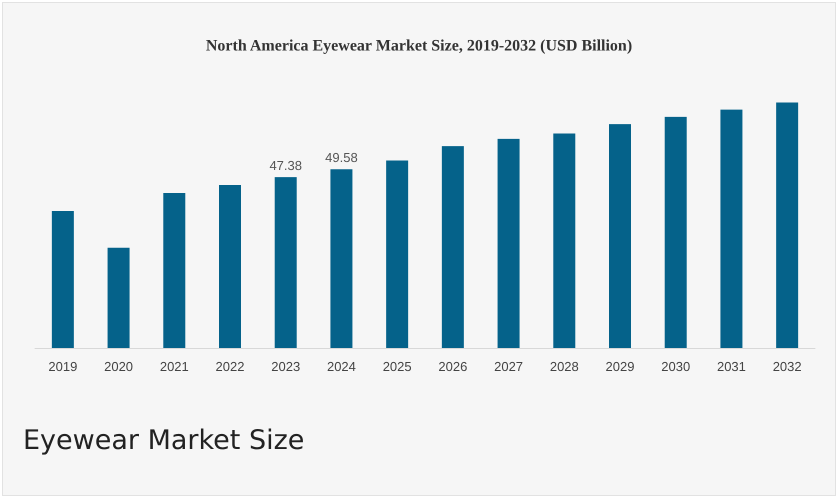 The width and height of the screenshot is (838, 498). I want to click on text: Eyewear Market Size, so click(163, 440).